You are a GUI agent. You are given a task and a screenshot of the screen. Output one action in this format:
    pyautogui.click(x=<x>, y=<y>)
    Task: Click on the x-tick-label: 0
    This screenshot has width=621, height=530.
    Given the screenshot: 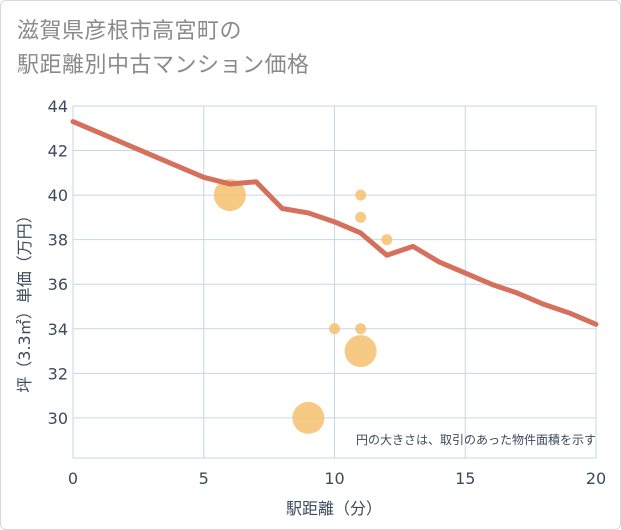 What is the action you would take?
    pyautogui.click(x=73, y=478)
    